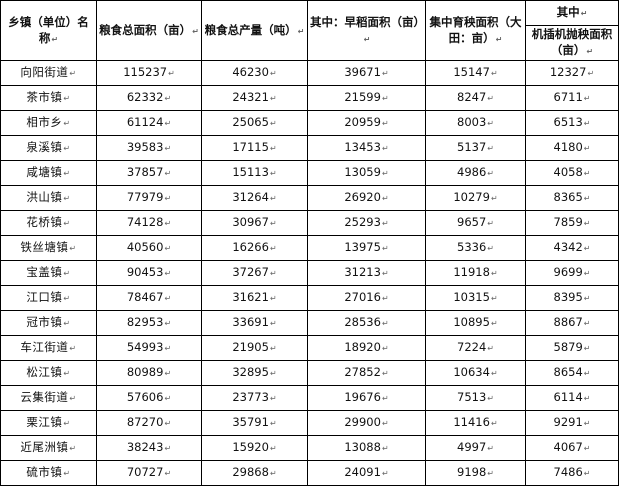 The width and height of the screenshot is (620, 486). I want to click on grain-output-cell-value: 31264, so click(250, 197).